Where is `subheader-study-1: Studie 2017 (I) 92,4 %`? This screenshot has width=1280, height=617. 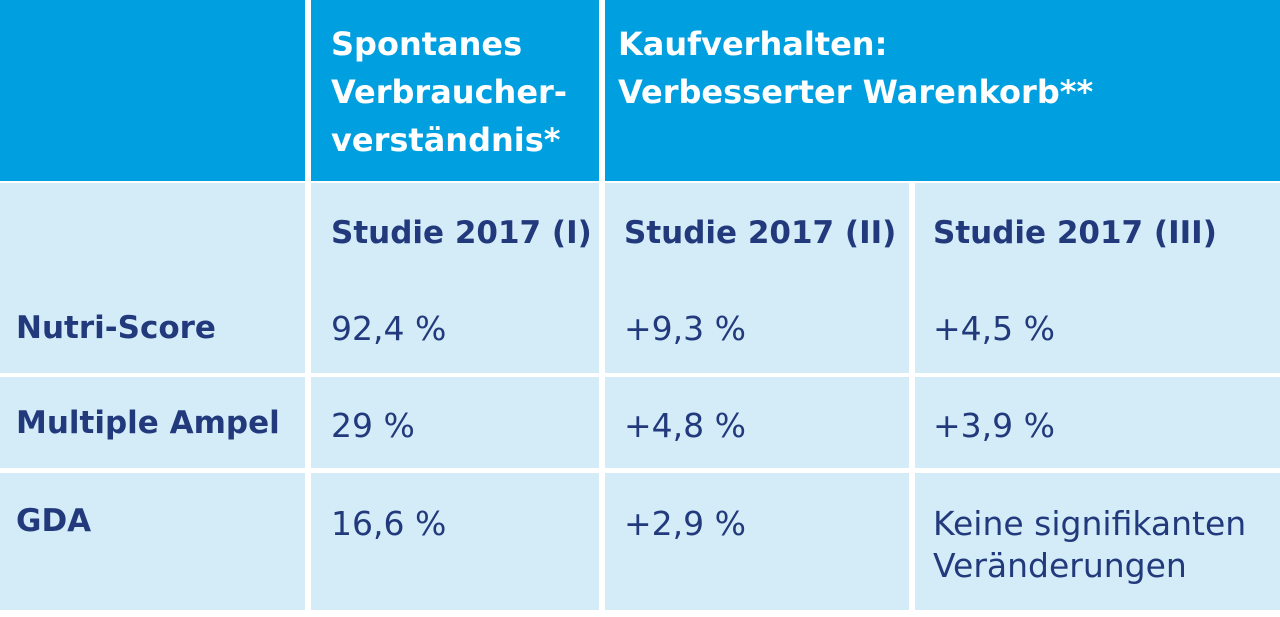 subheader-study-1: Studie 2017 (I) 92,4 % is located at coordinates (455, 278).